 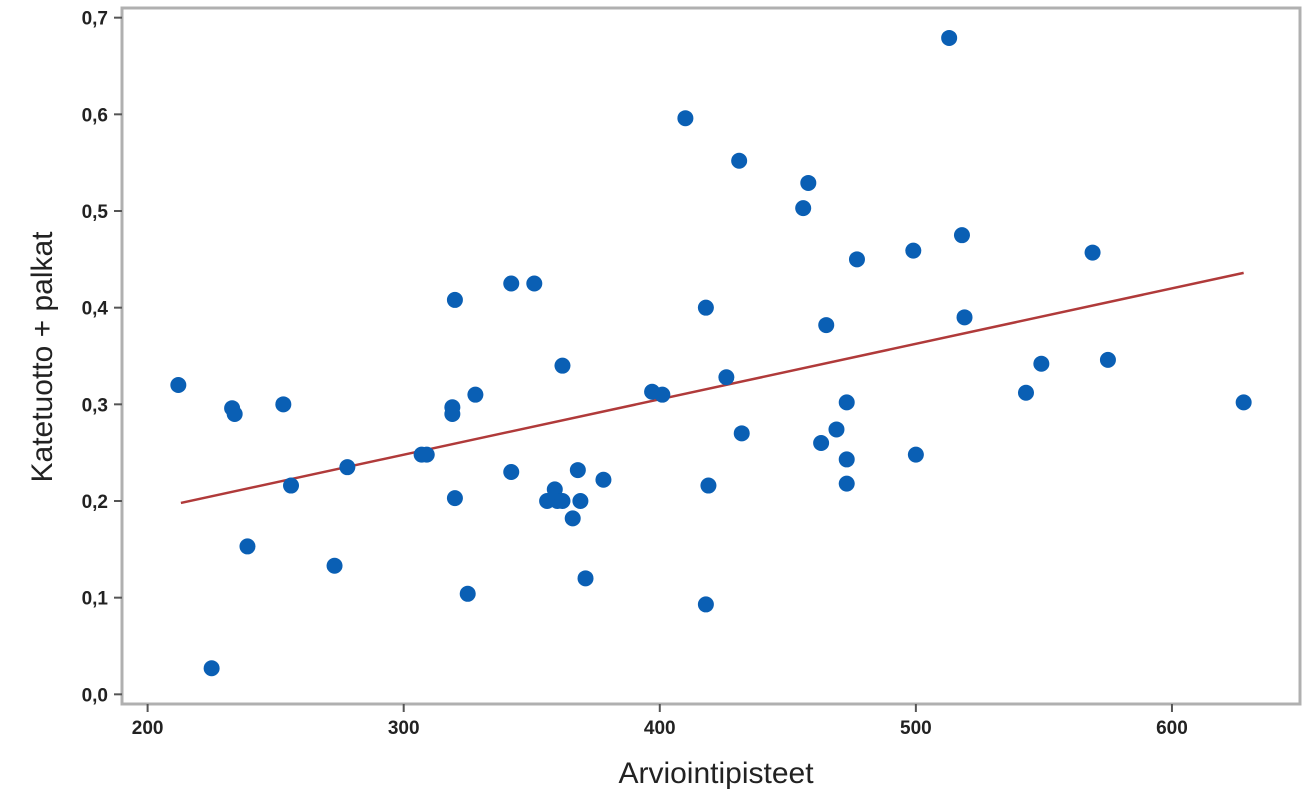 What do you see at coordinates (95, 212) in the screenshot?
I see `y-tick-label: 0,5` at bounding box center [95, 212].